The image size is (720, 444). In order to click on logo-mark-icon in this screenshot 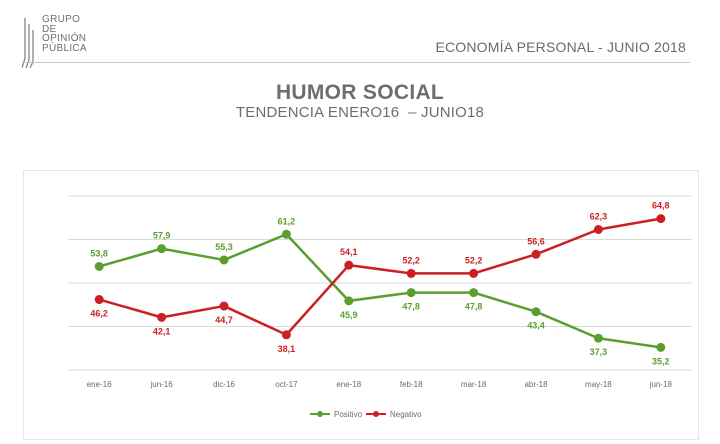, I will do `click(28, 43)`.